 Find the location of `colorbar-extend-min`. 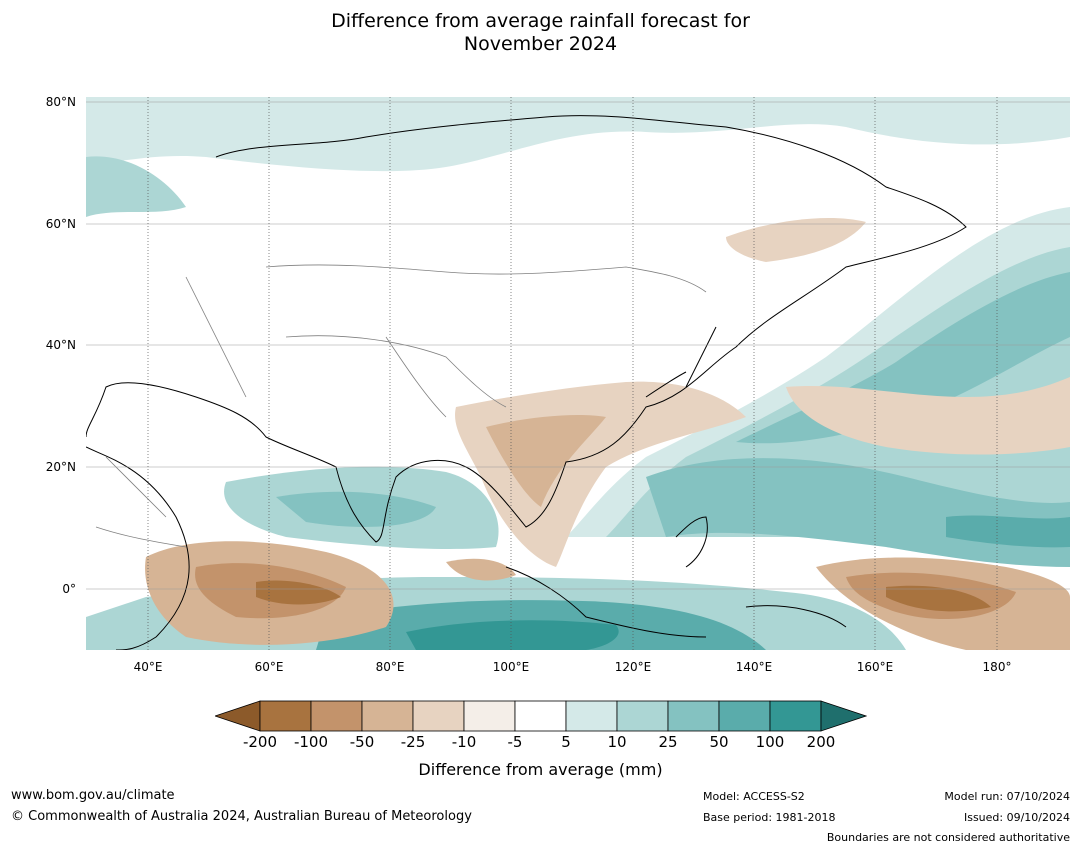

colorbar-extend-min is located at coordinates (238, 716).